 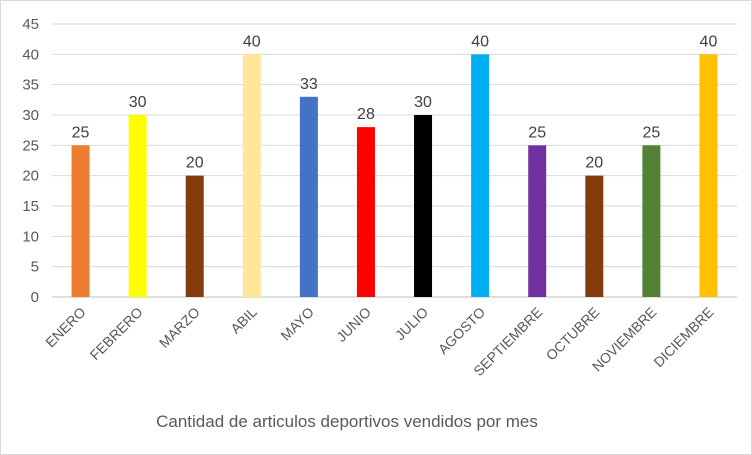 What do you see at coordinates (179, 327) in the screenshot?
I see `category-label-marzo: MARZO` at bounding box center [179, 327].